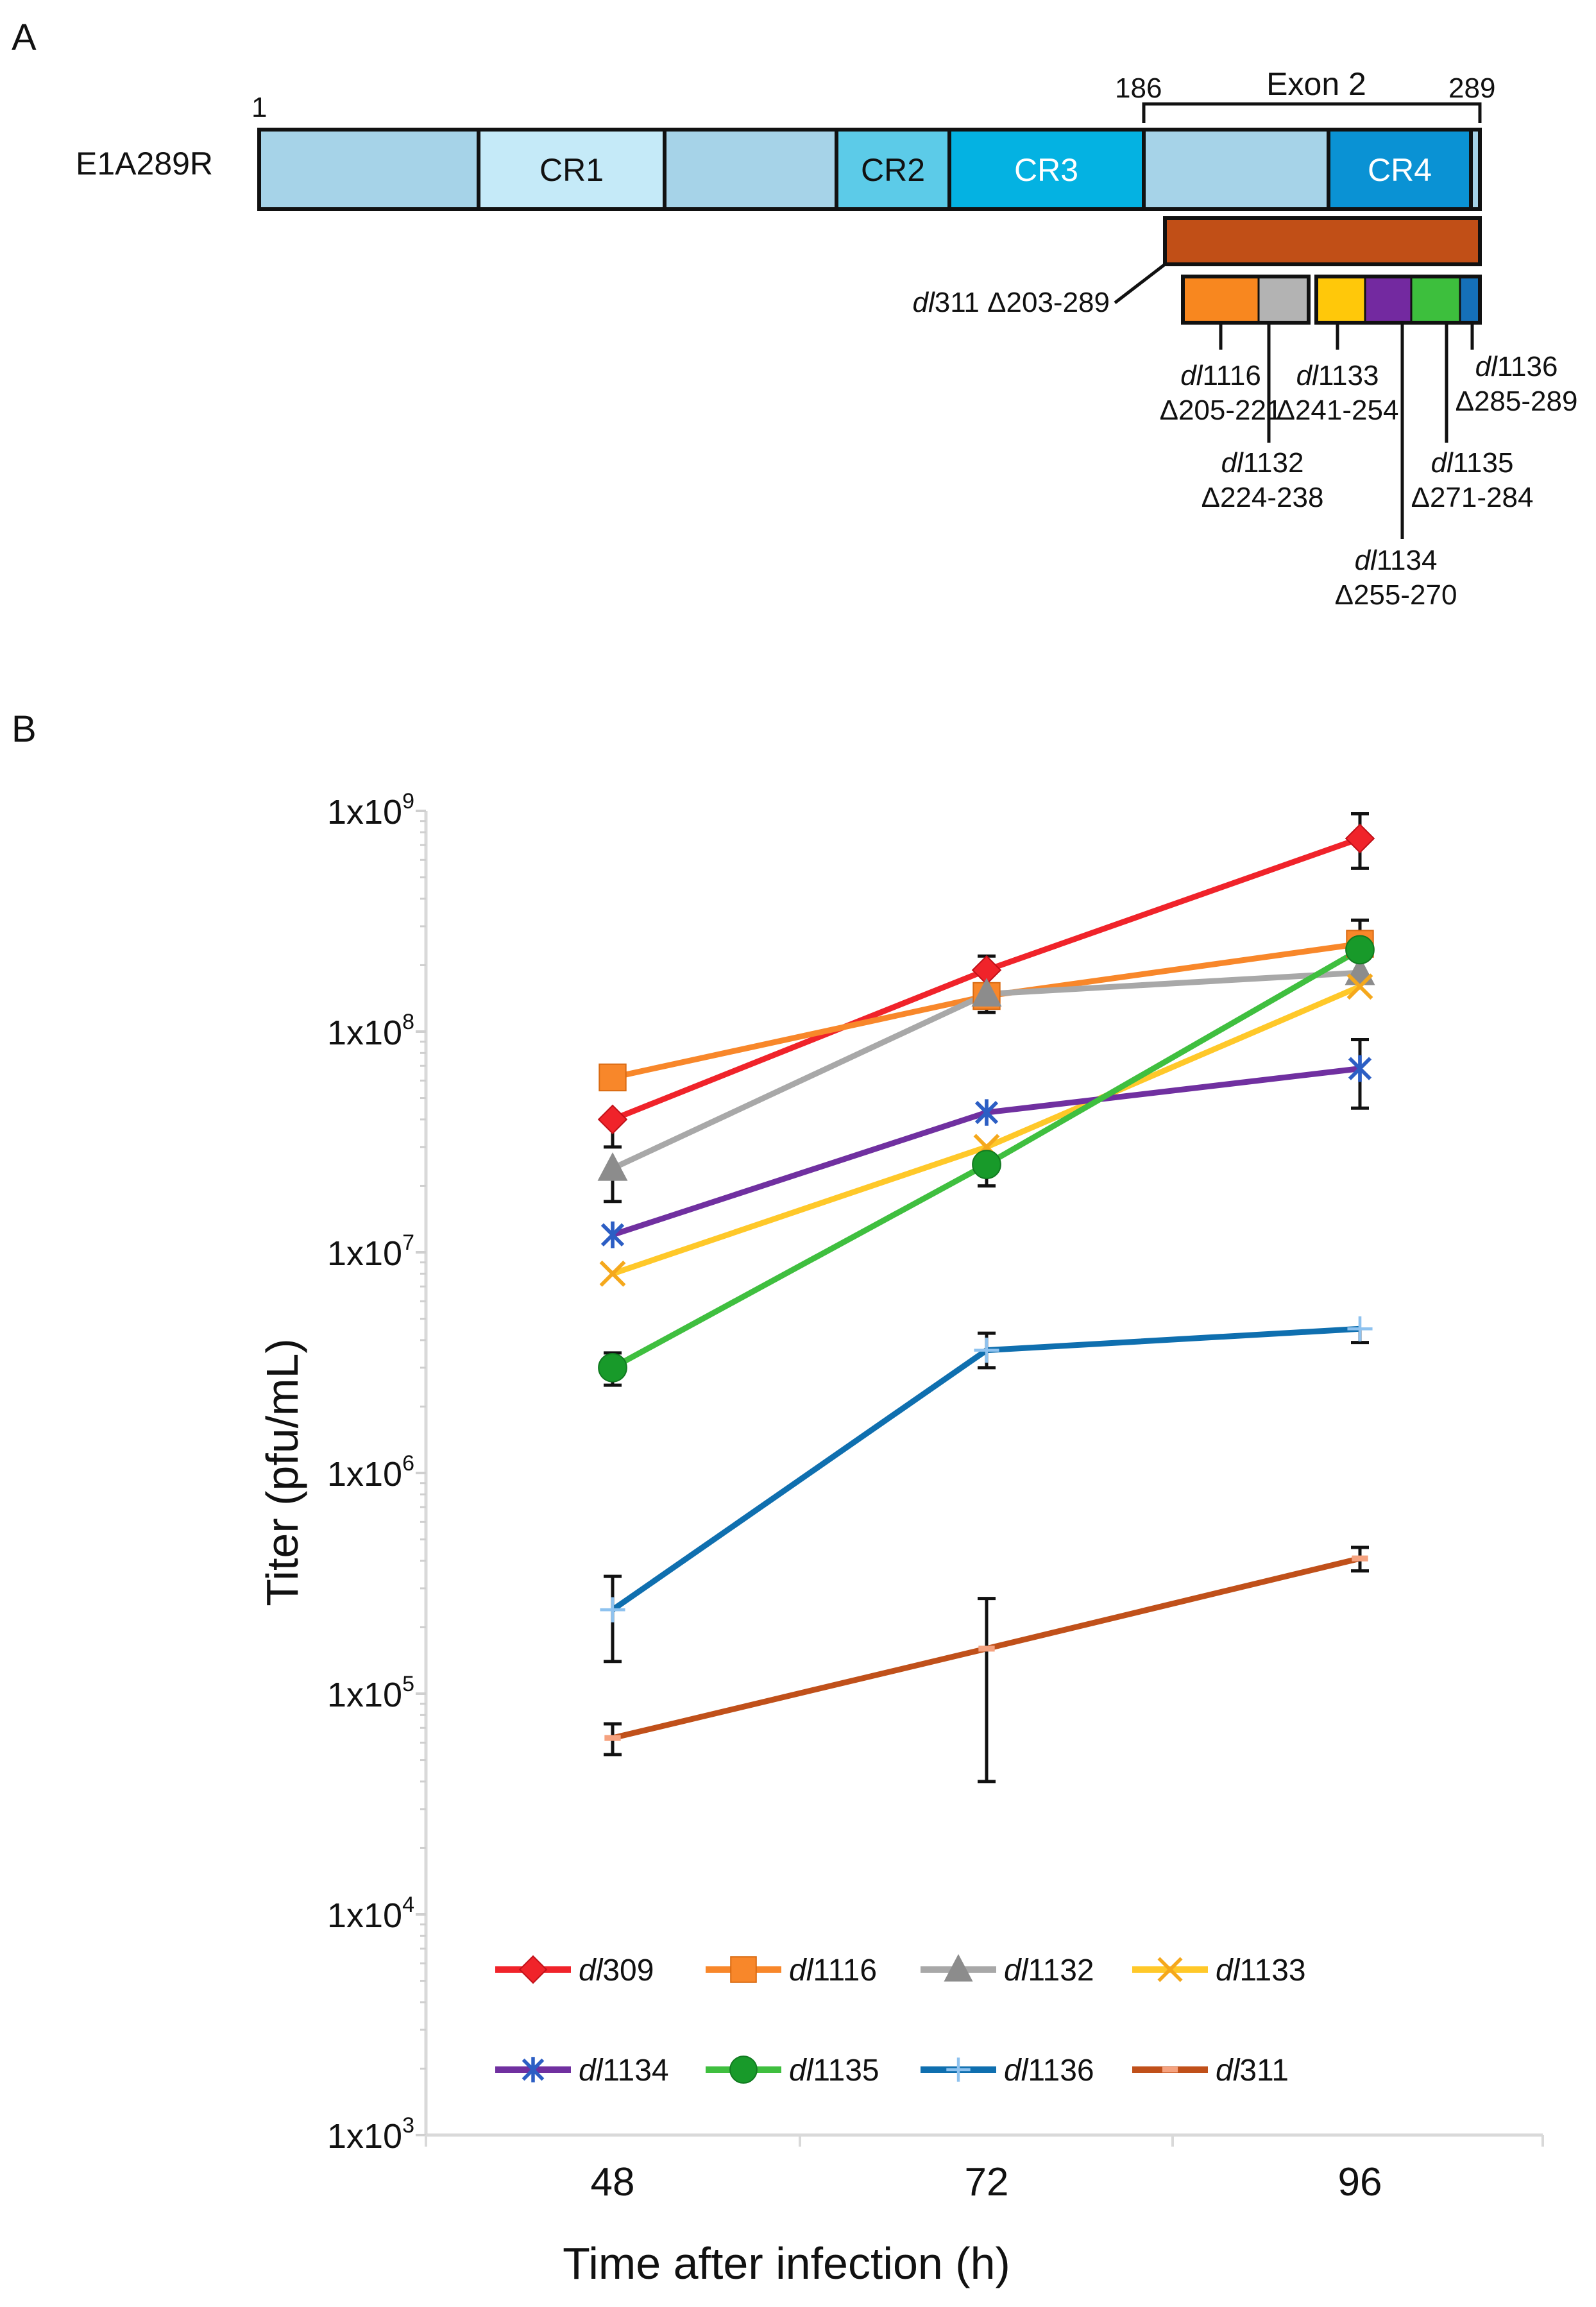 This screenshot has height=2307, width=1596. What do you see at coordinates (1312, 112) in the screenshot?
I see `exon-2-bracket` at bounding box center [1312, 112].